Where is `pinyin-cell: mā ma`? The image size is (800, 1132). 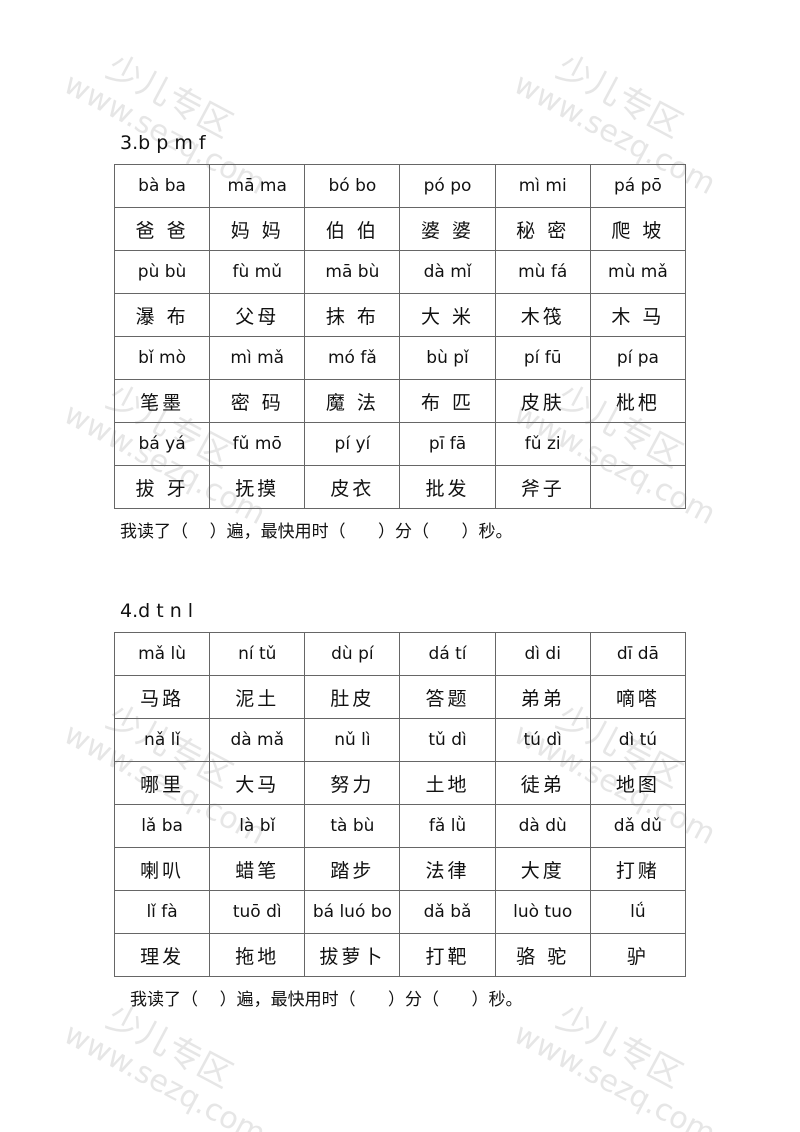
pinyin-cell: mā ma is located at coordinates (257, 186).